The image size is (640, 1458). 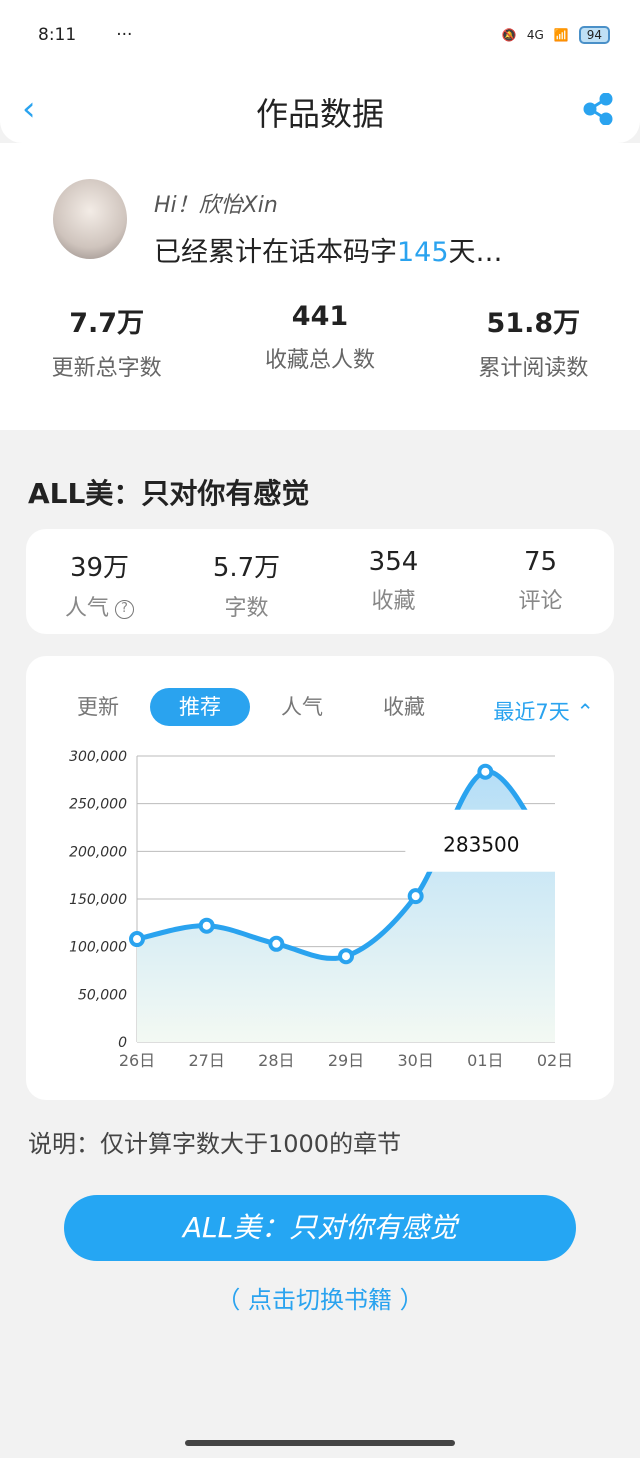 What do you see at coordinates (216, 205) in the screenshot?
I see `greeting: Hi！欣怡Xin` at bounding box center [216, 205].